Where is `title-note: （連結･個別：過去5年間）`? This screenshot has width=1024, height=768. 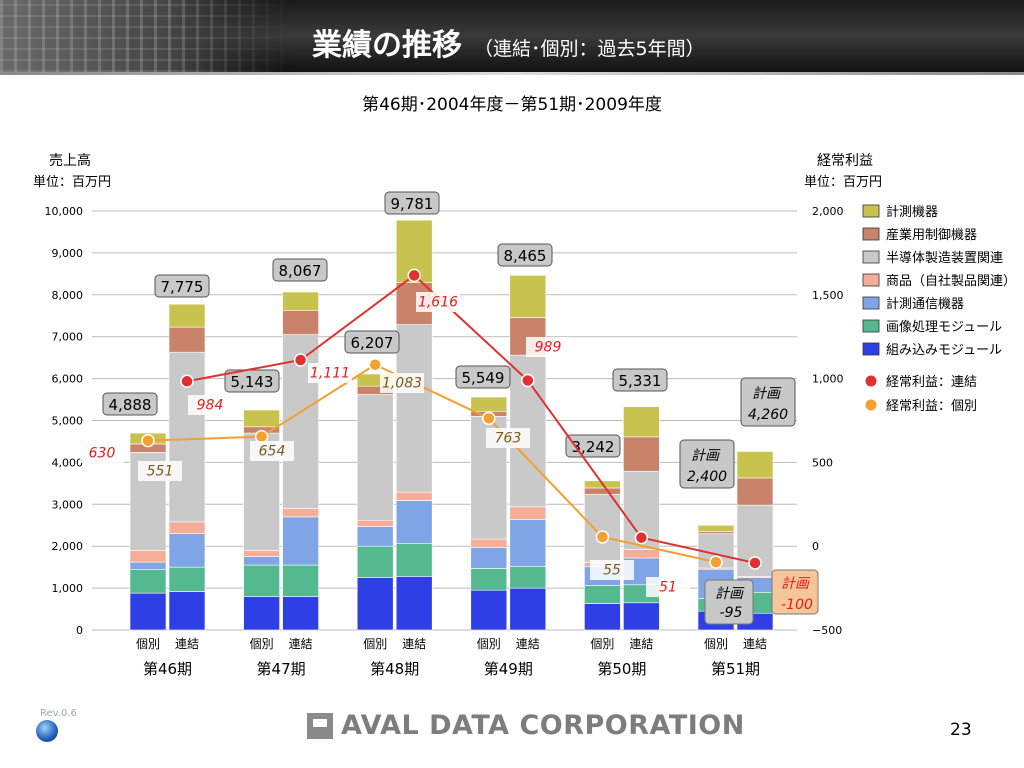
title-note: （連結･個別：過去5年間） is located at coordinates (589, 49).